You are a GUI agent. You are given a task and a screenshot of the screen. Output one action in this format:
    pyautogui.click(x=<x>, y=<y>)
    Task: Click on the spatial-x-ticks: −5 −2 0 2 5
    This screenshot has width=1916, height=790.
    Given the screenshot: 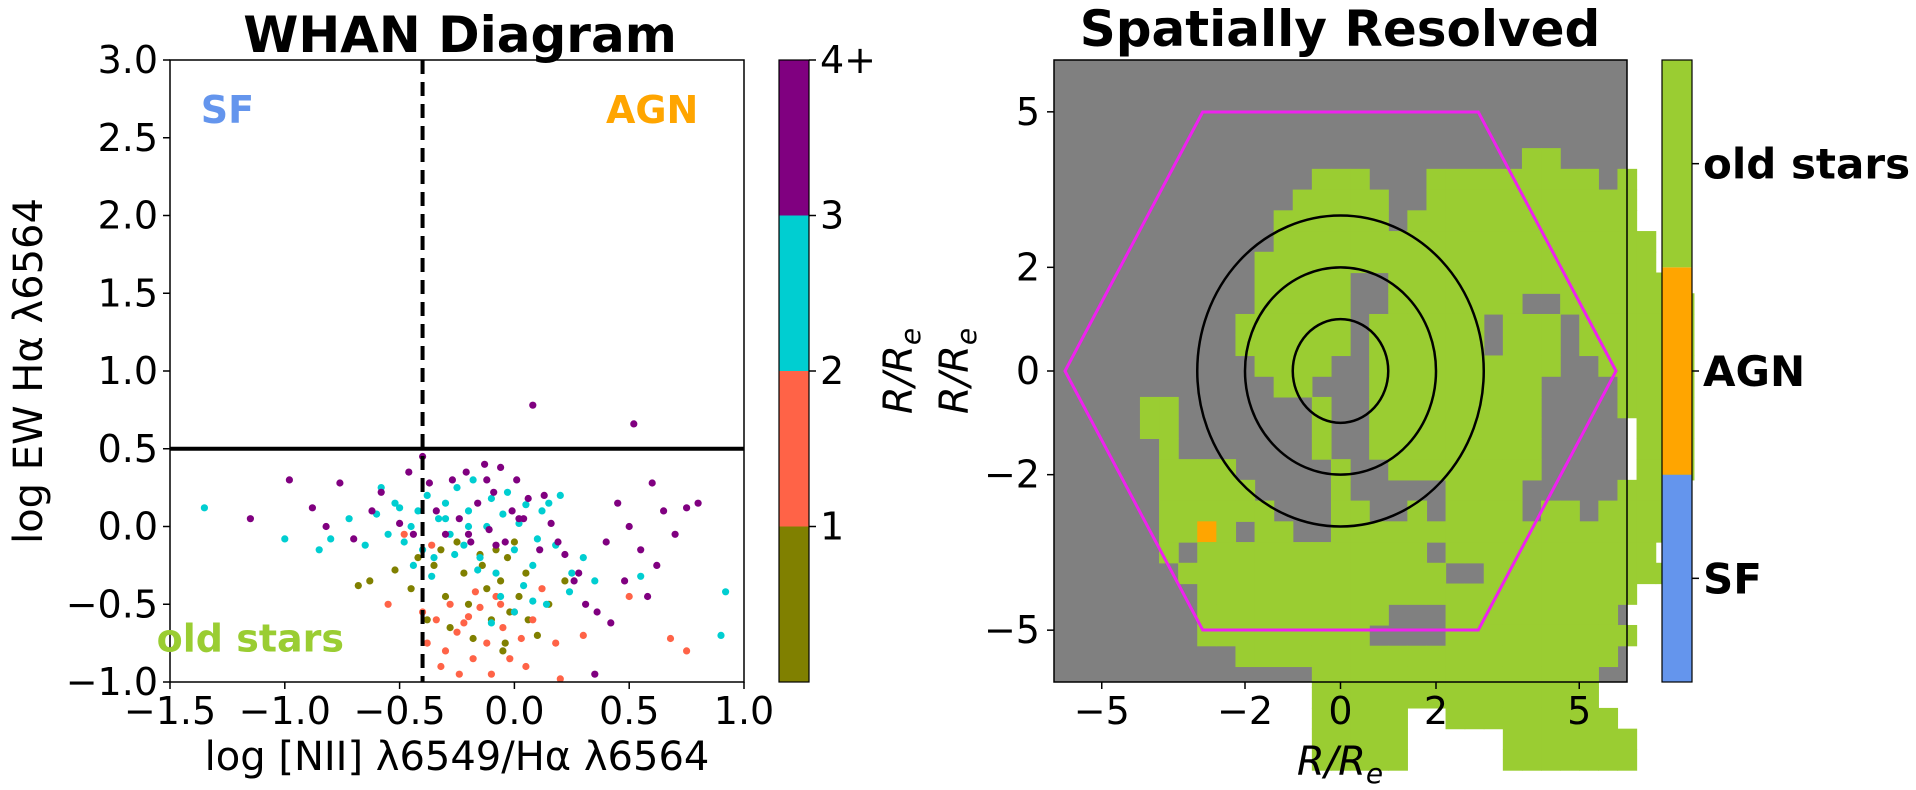 What is the action you would take?
    pyautogui.click(x=1332, y=707)
    